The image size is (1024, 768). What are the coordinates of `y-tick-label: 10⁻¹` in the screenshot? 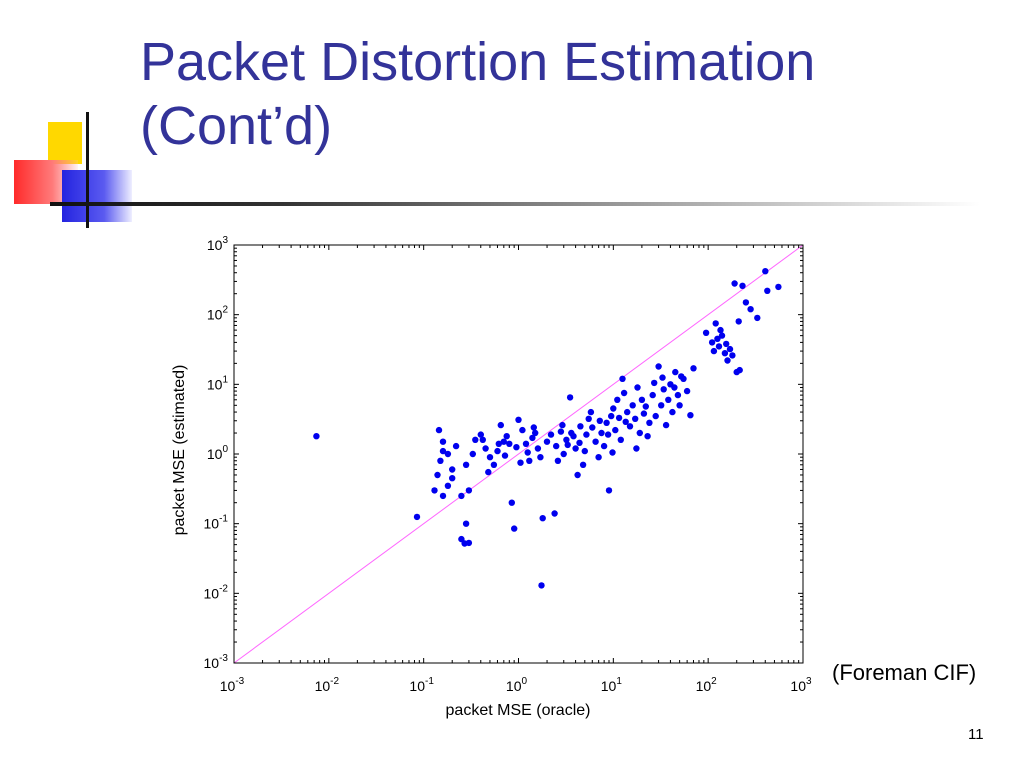 It's located at (216, 523).